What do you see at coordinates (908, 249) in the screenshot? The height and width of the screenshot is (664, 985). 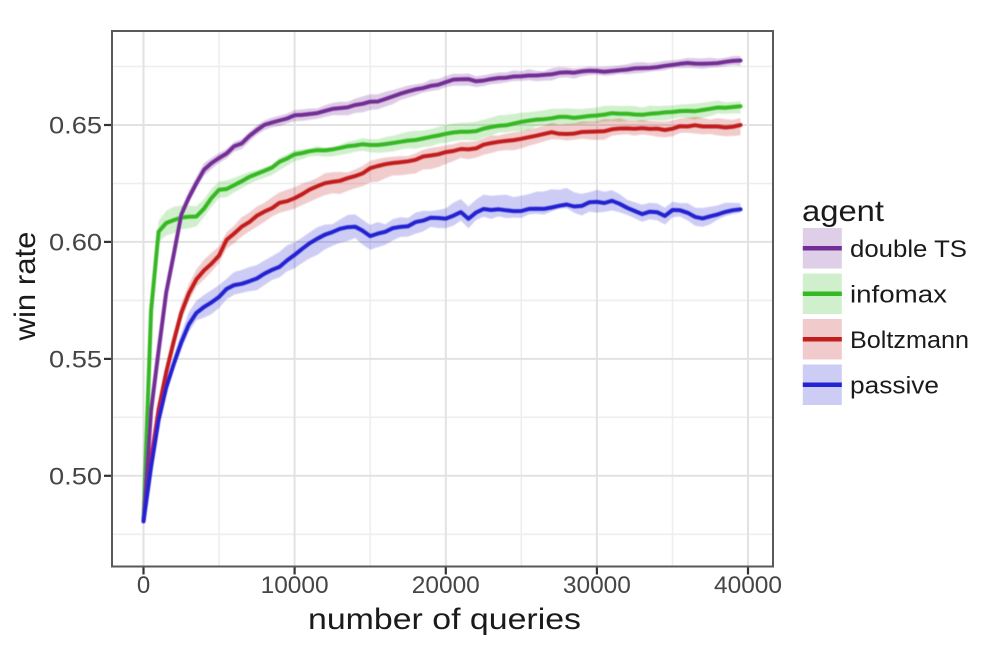 I see `svg-text: double TS` at bounding box center [908, 249].